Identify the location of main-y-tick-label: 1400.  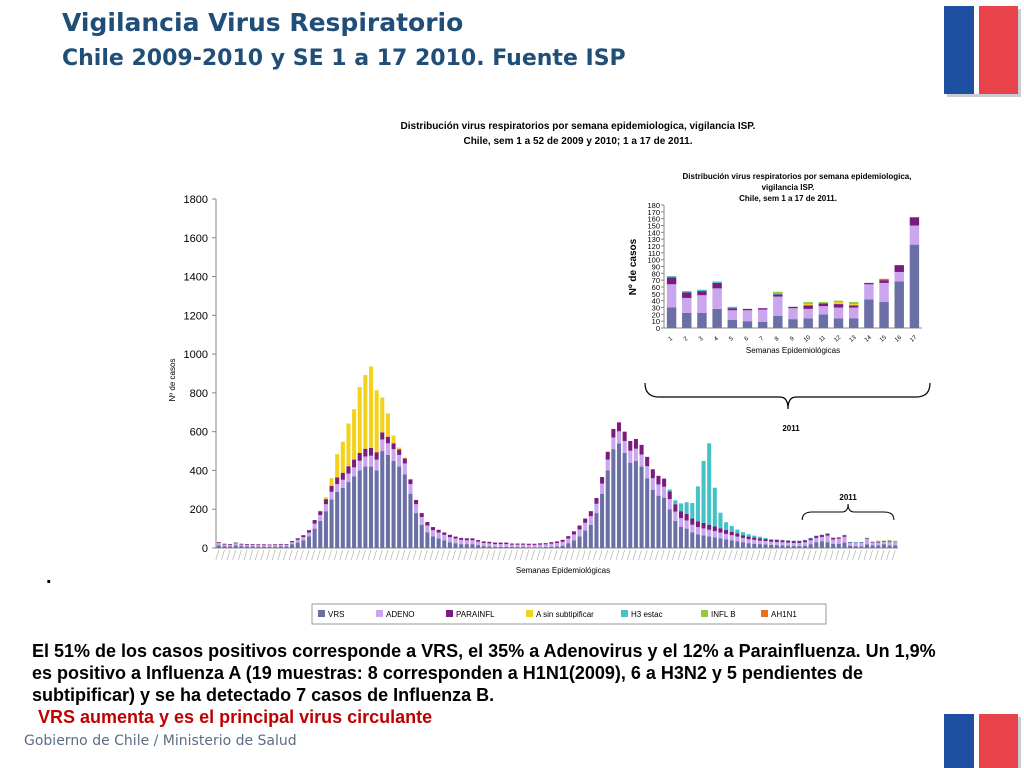
(196, 278).